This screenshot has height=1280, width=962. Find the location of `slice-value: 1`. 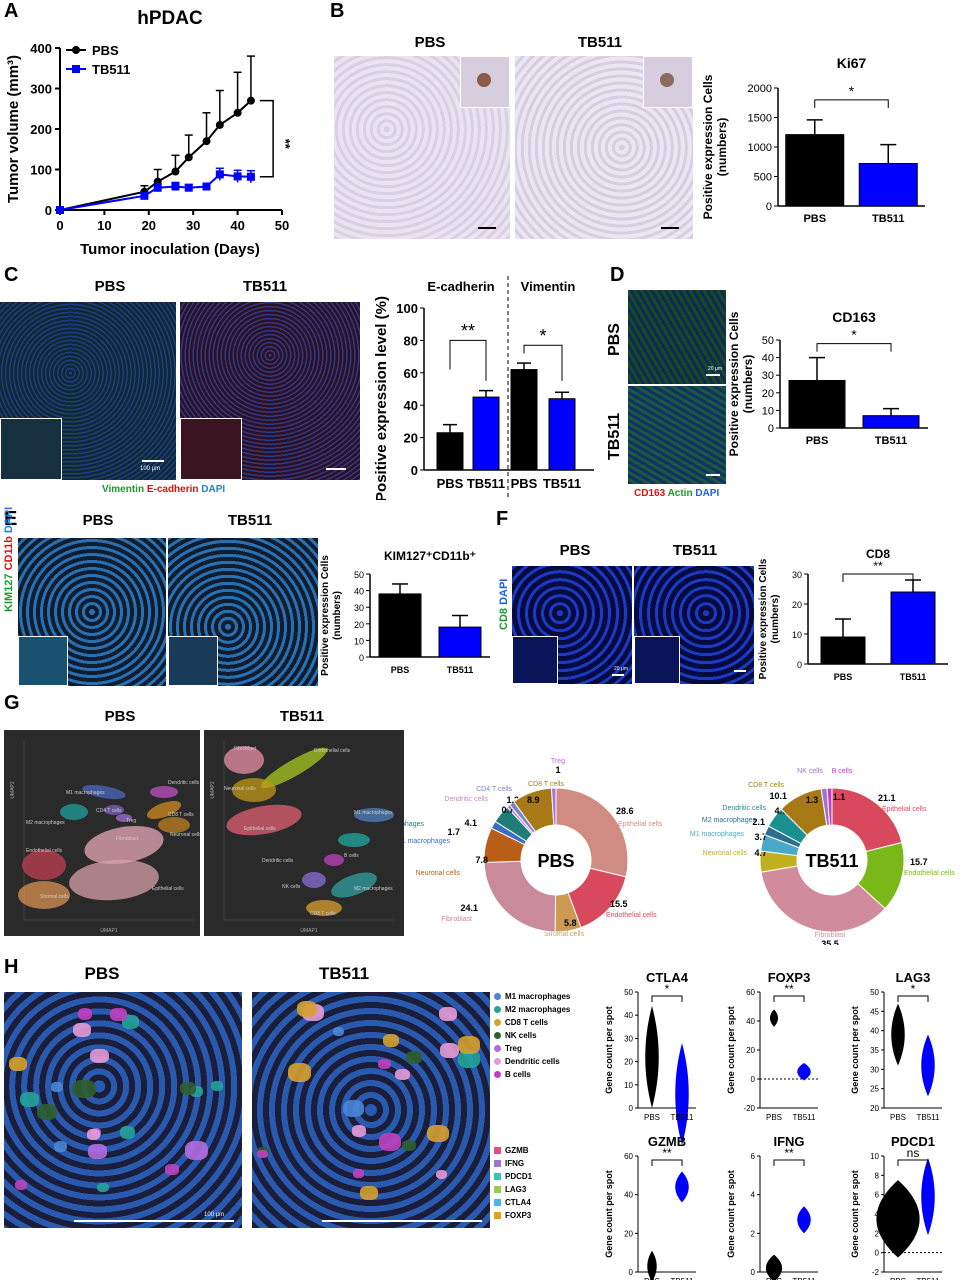

slice-value: 1 is located at coordinates (557, 770).